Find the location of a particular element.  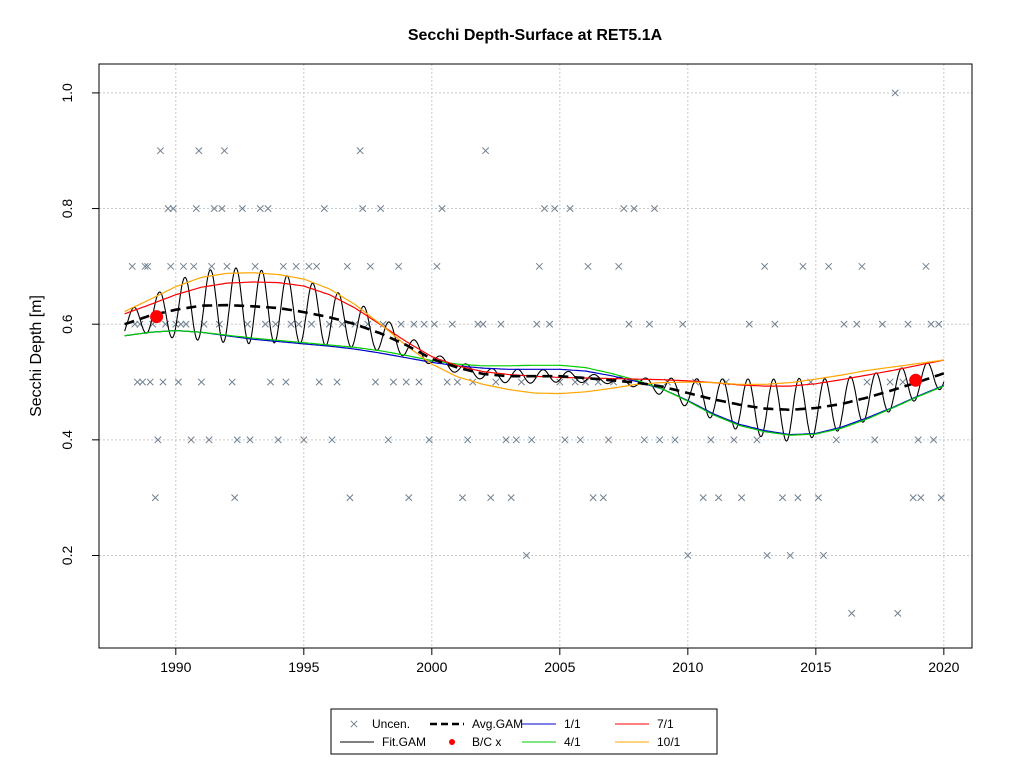

y-tick-label: 0.4 is located at coordinates (67, 440).